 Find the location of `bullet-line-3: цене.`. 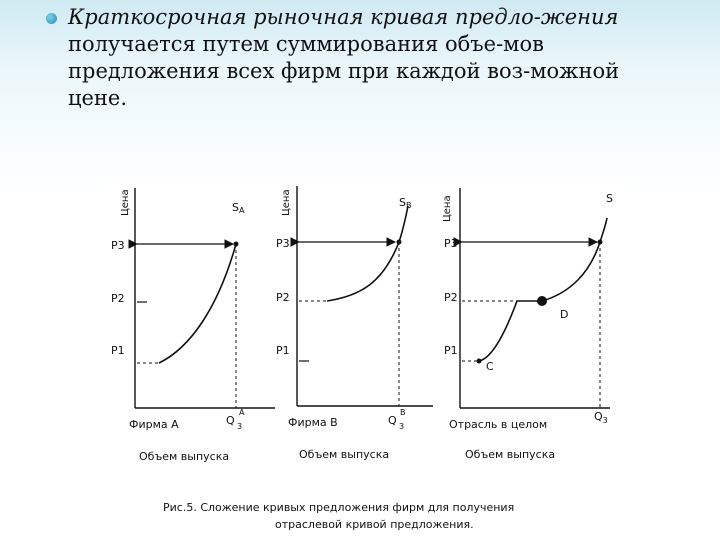

bullet-line-3: цене. is located at coordinates (98, 98).